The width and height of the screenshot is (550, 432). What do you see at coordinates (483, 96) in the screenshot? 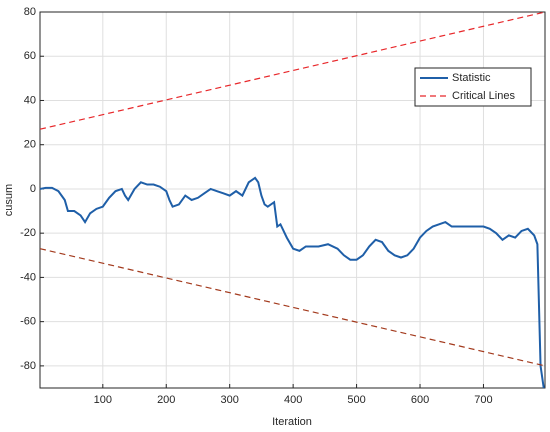
I see `legend-label: Critical Lines` at bounding box center [483, 96].